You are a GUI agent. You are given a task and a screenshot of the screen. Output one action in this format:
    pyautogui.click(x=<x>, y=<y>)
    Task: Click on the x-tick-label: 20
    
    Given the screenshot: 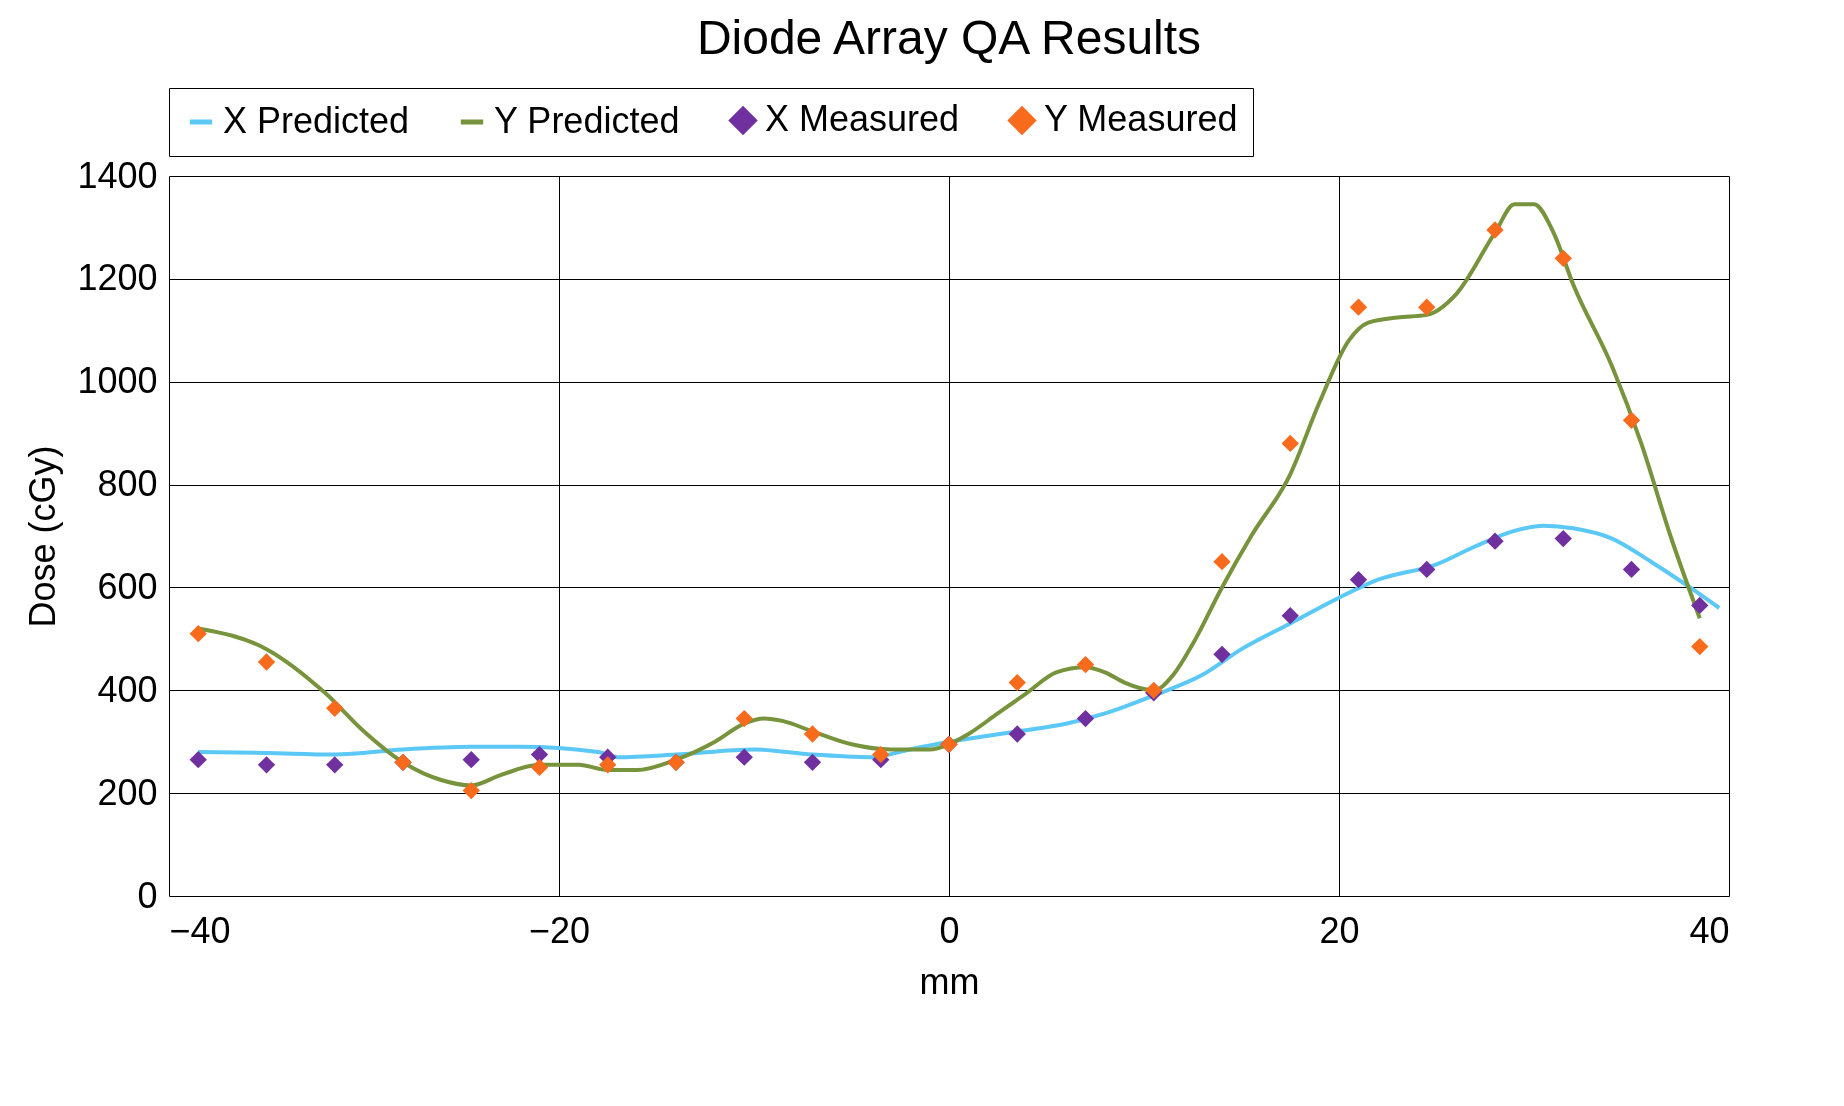 What is the action you would take?
    pyautogui.click(x=1339, y=930)
    